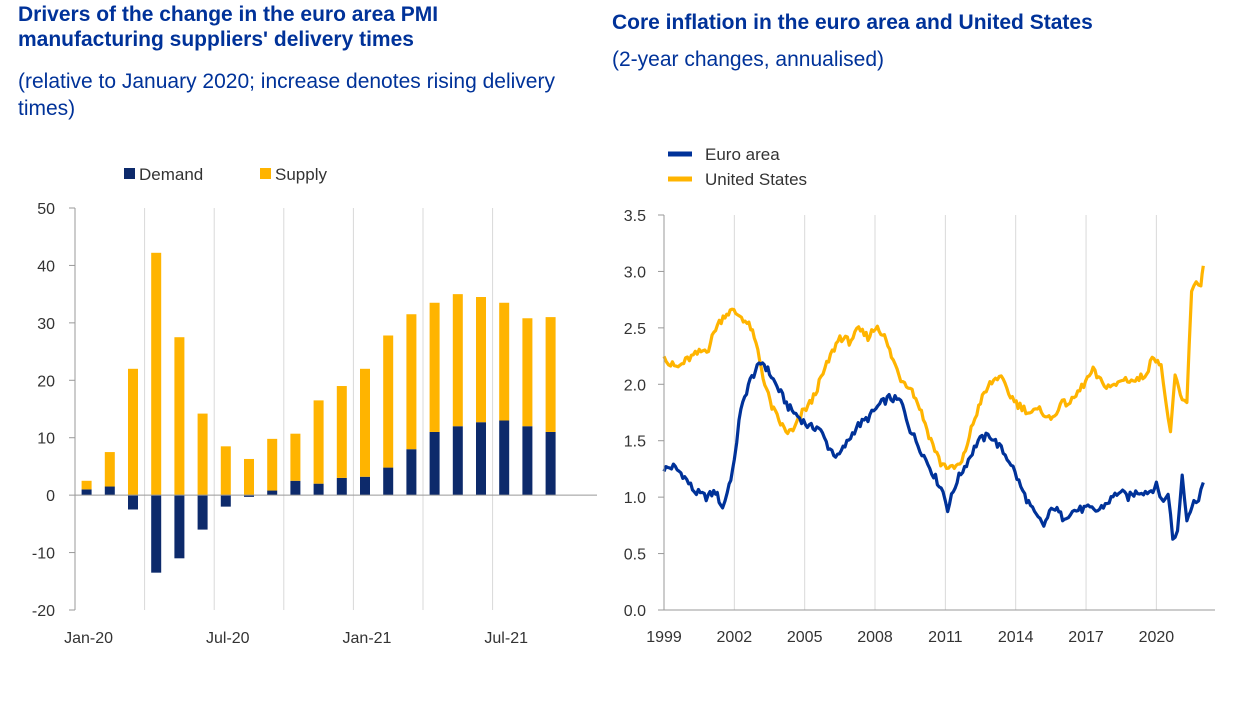  Describe the element at coordinates (46, 324) in the screenshot. I see `left-y-tick-label: 30` at that location.